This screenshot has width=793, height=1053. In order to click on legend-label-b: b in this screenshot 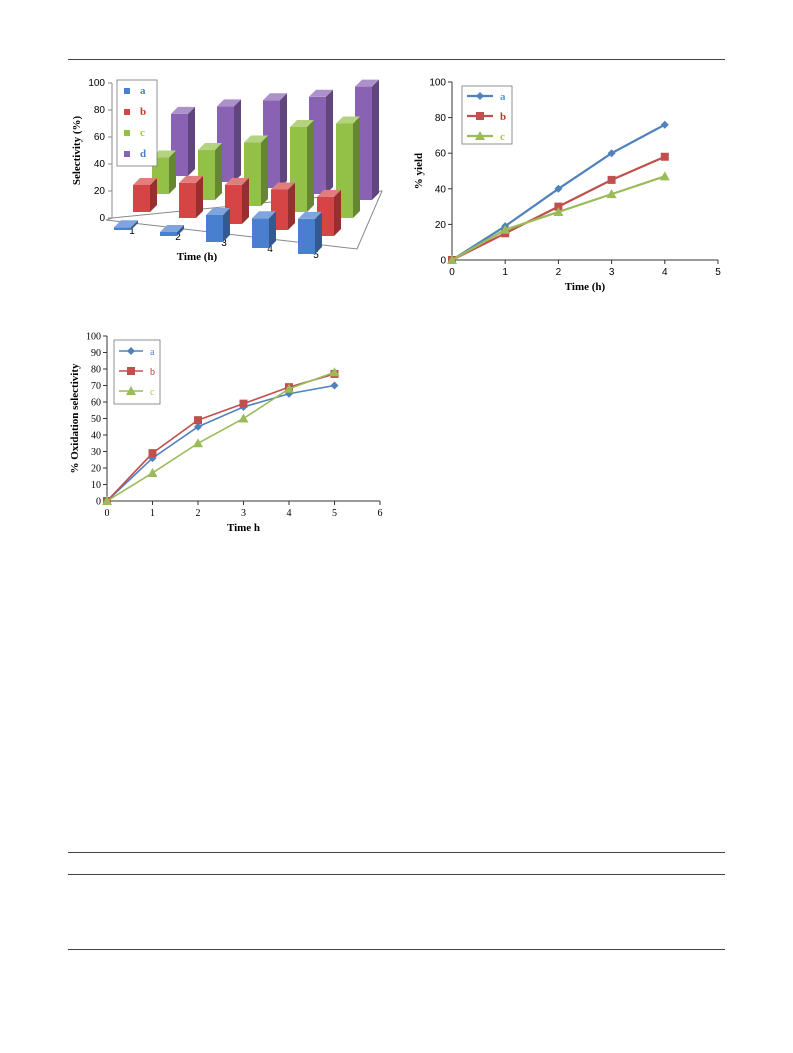, I will do `click(143, 112)`.